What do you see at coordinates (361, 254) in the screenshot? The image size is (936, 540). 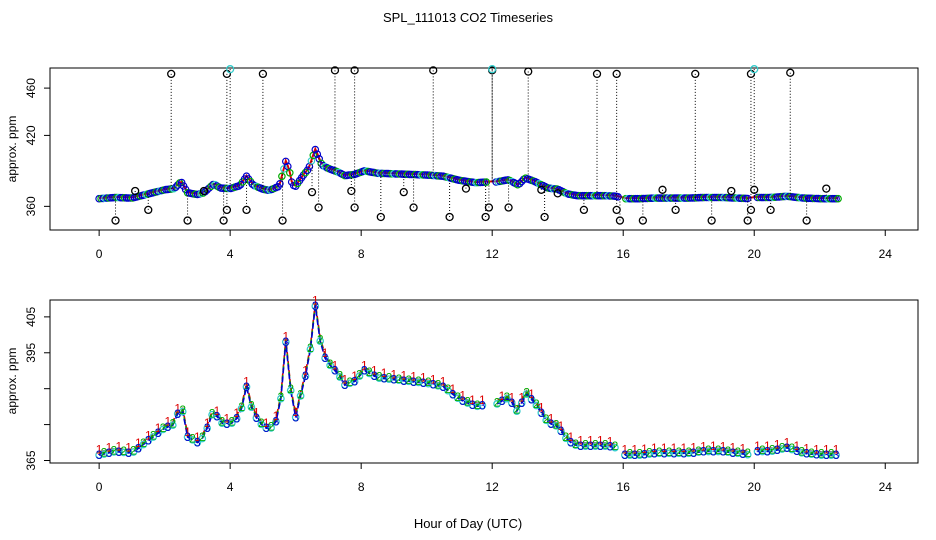 I see `top-x-tick-label: 8` at bounding box center [361, 254].